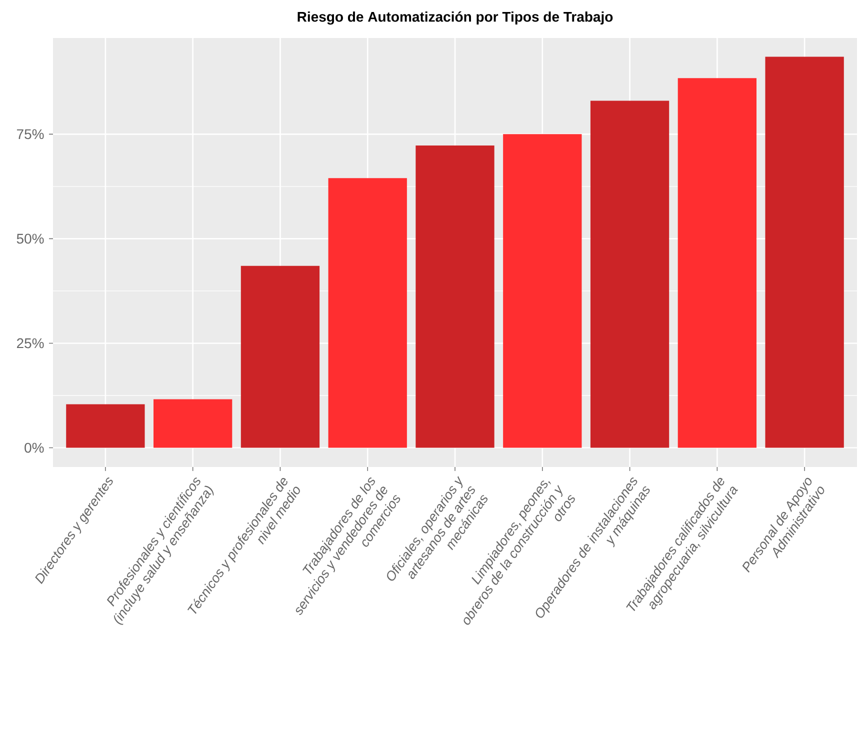  I want to click on chart-title: Riesgo de Automatización por Tipos de Trabajo, so click(455, 18).